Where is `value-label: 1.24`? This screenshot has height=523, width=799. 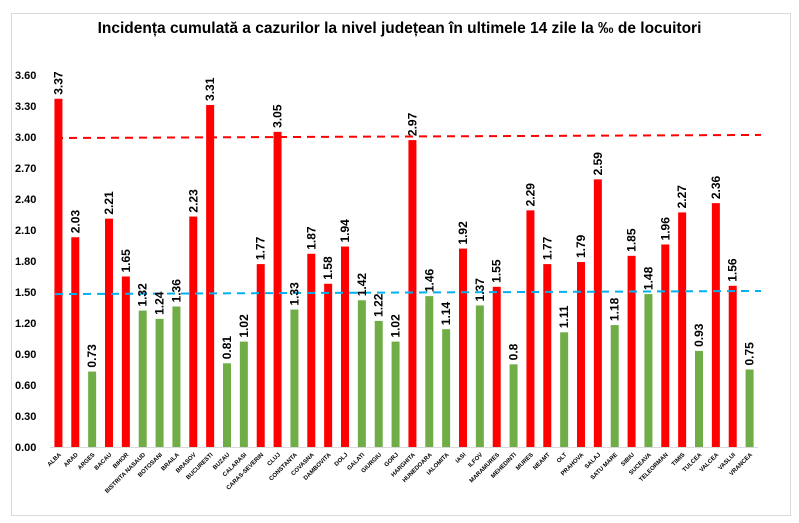 value-label: 1.24 is located at coordinates (160, 303).